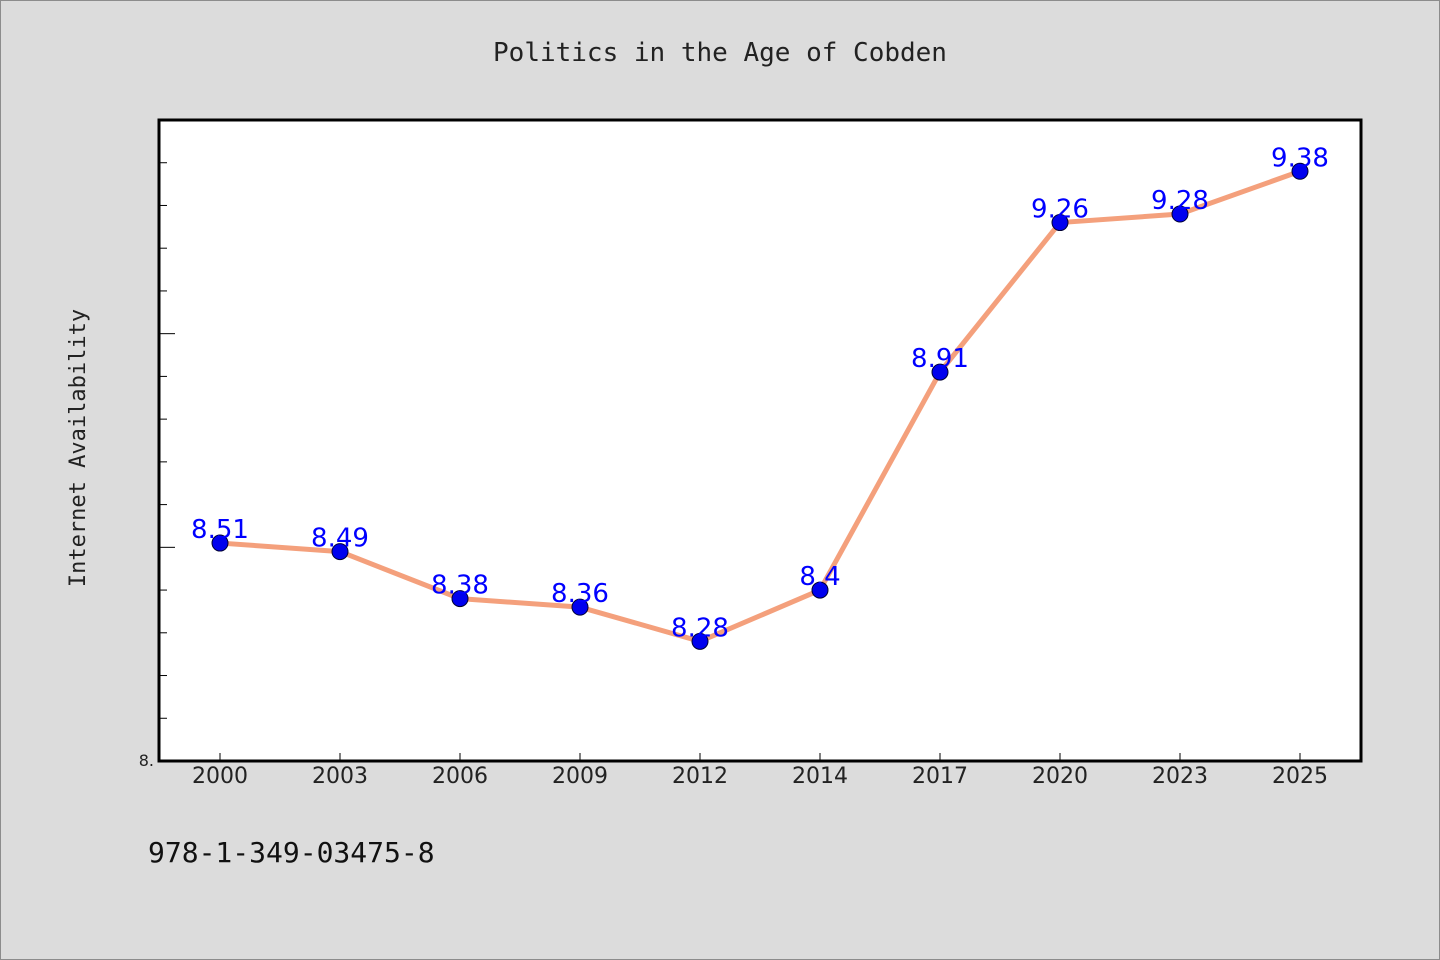 This screenshot has height=960, width=1440. What do you see at coordinates (820, 776) in the screenshot?
I see `x-tick-label: 2014` at bounding box center [820, 776].